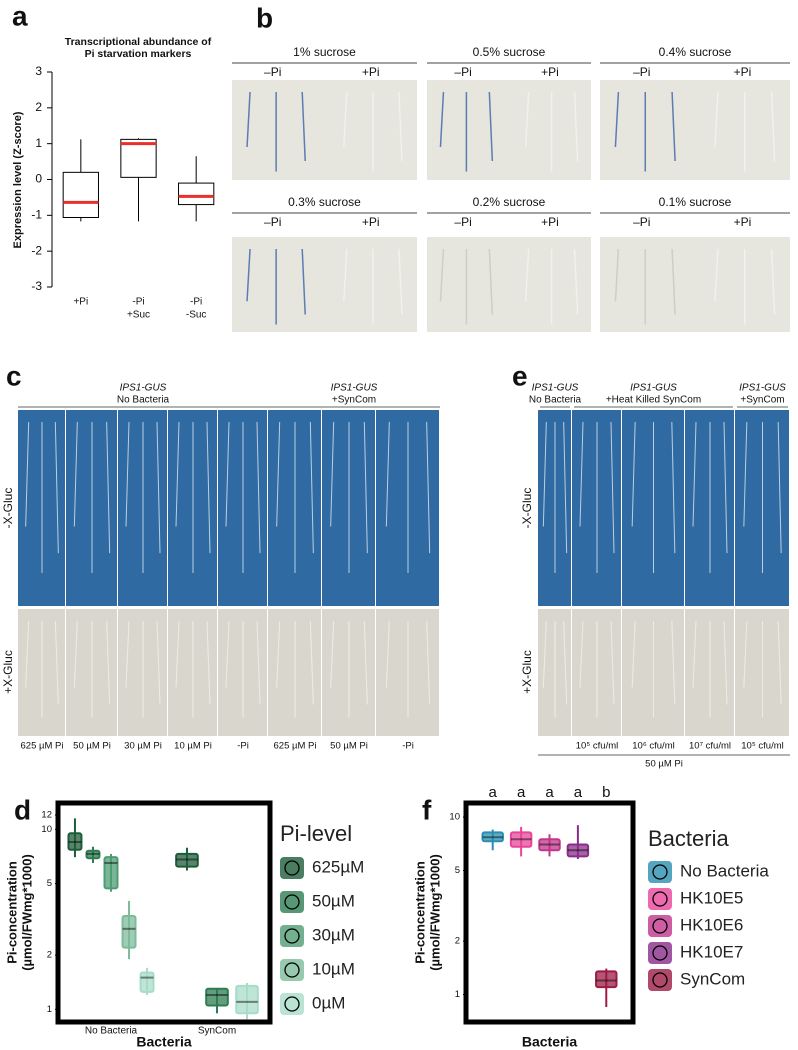 This screenshot has width=798, height=1050. Describe the element at coordinates (36, 250) in the screenshot. I see `y-tick-label: -2` at that location.